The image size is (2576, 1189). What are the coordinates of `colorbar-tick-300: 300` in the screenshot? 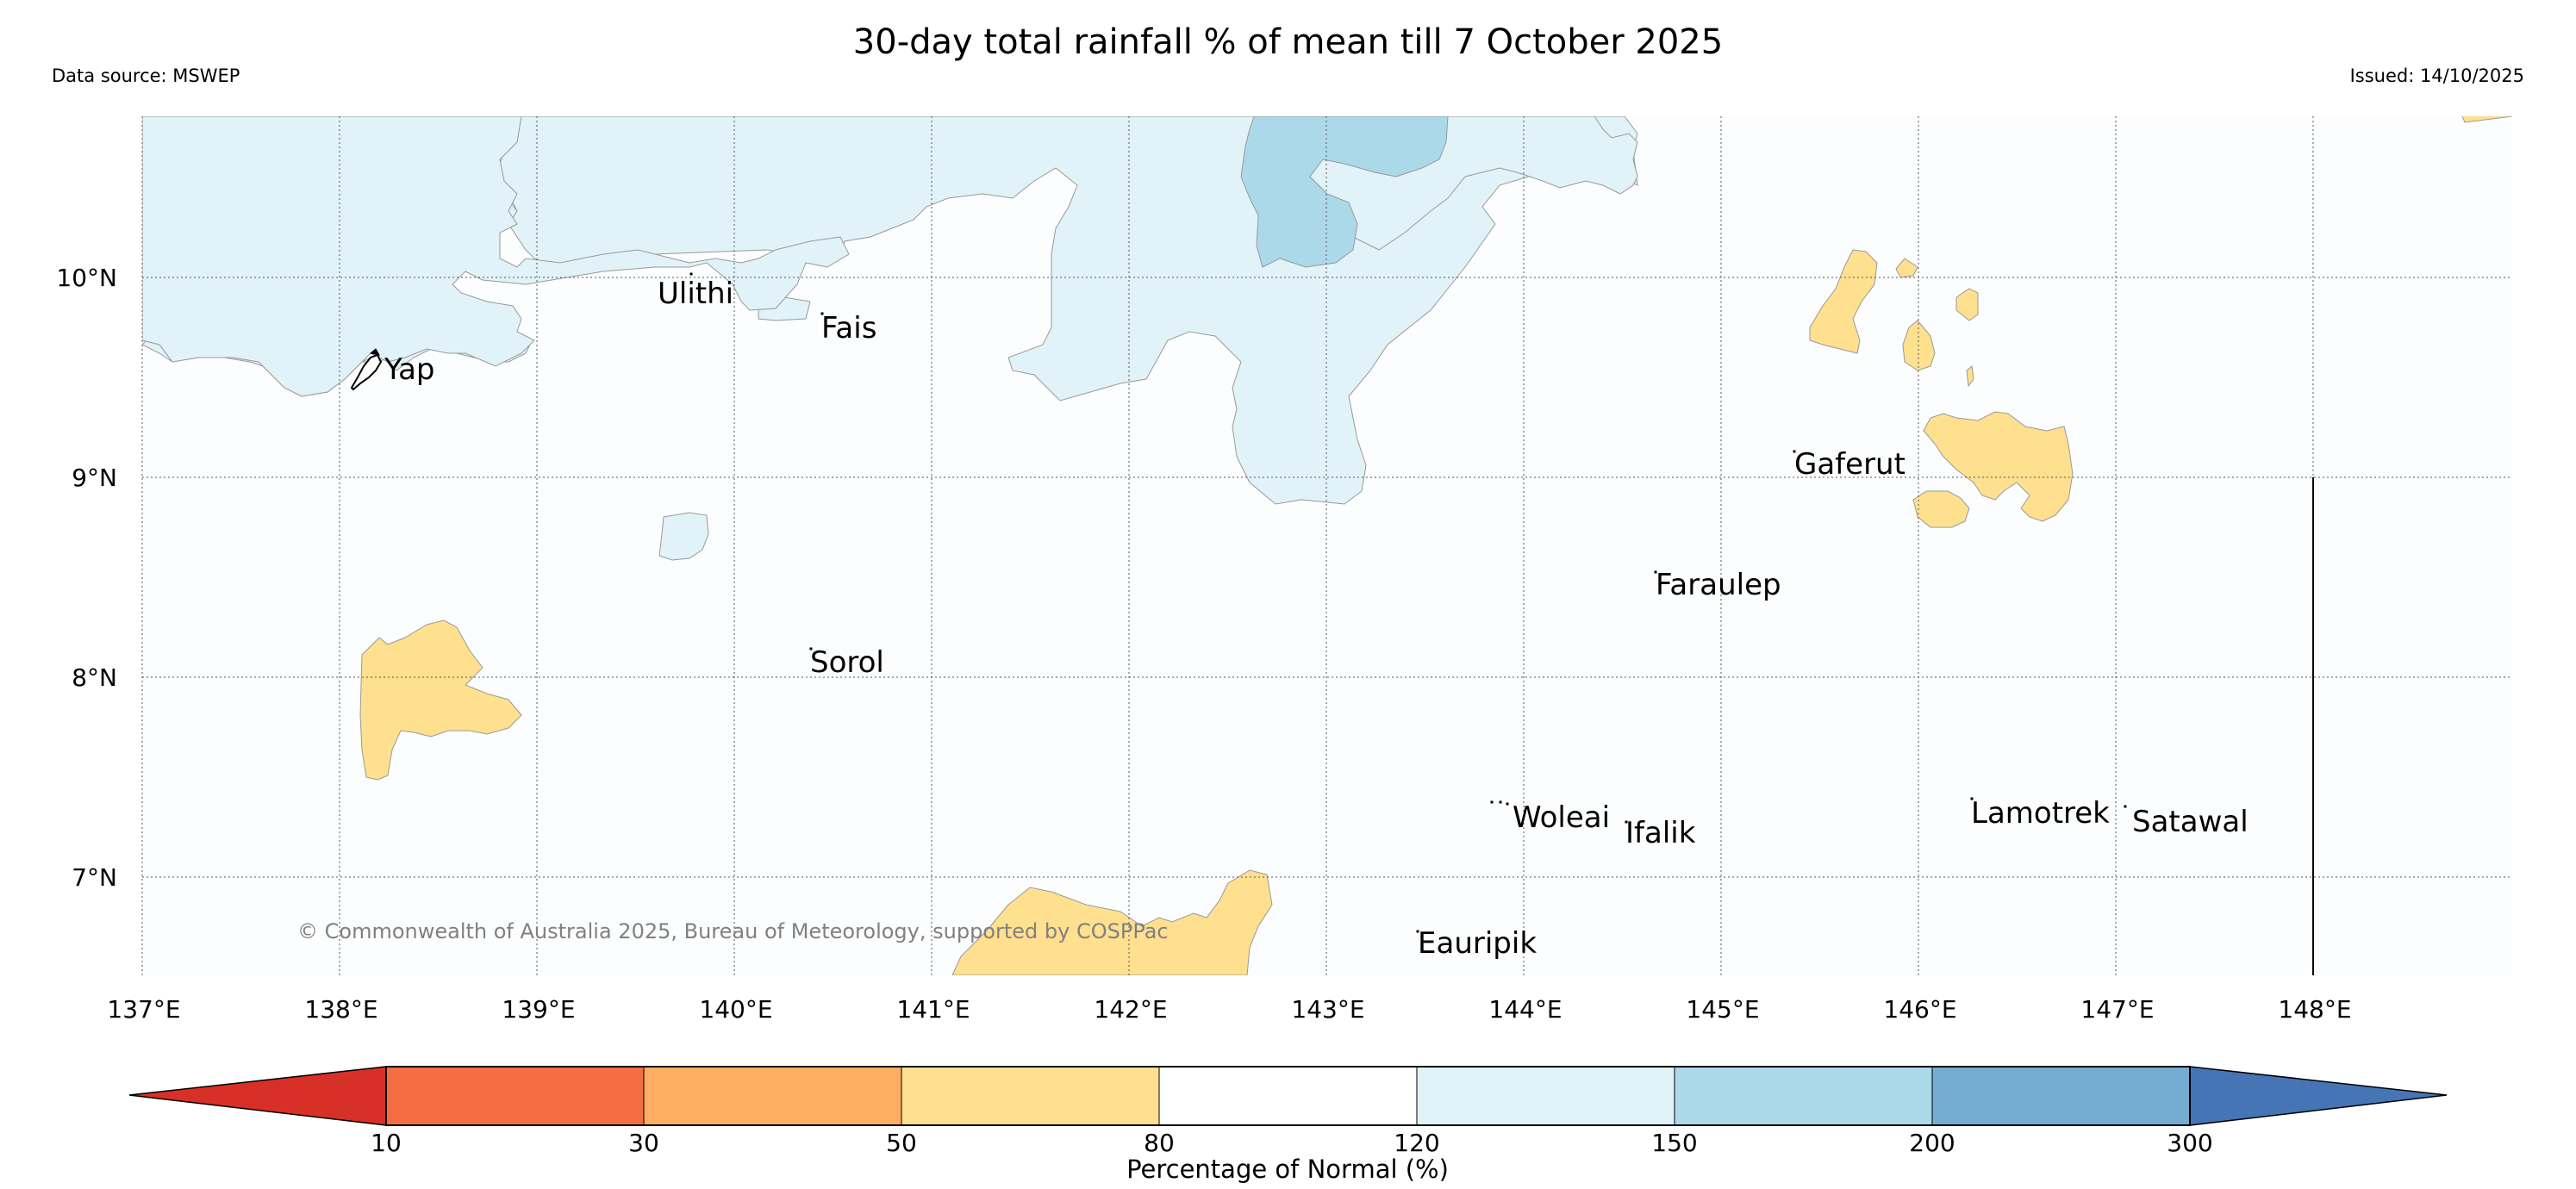 It's located at (2189, 1143).